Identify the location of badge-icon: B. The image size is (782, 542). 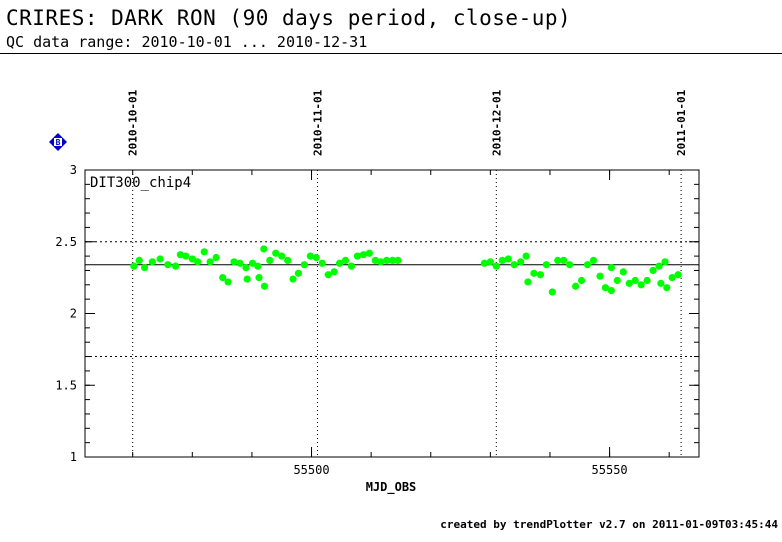
(58, 142).